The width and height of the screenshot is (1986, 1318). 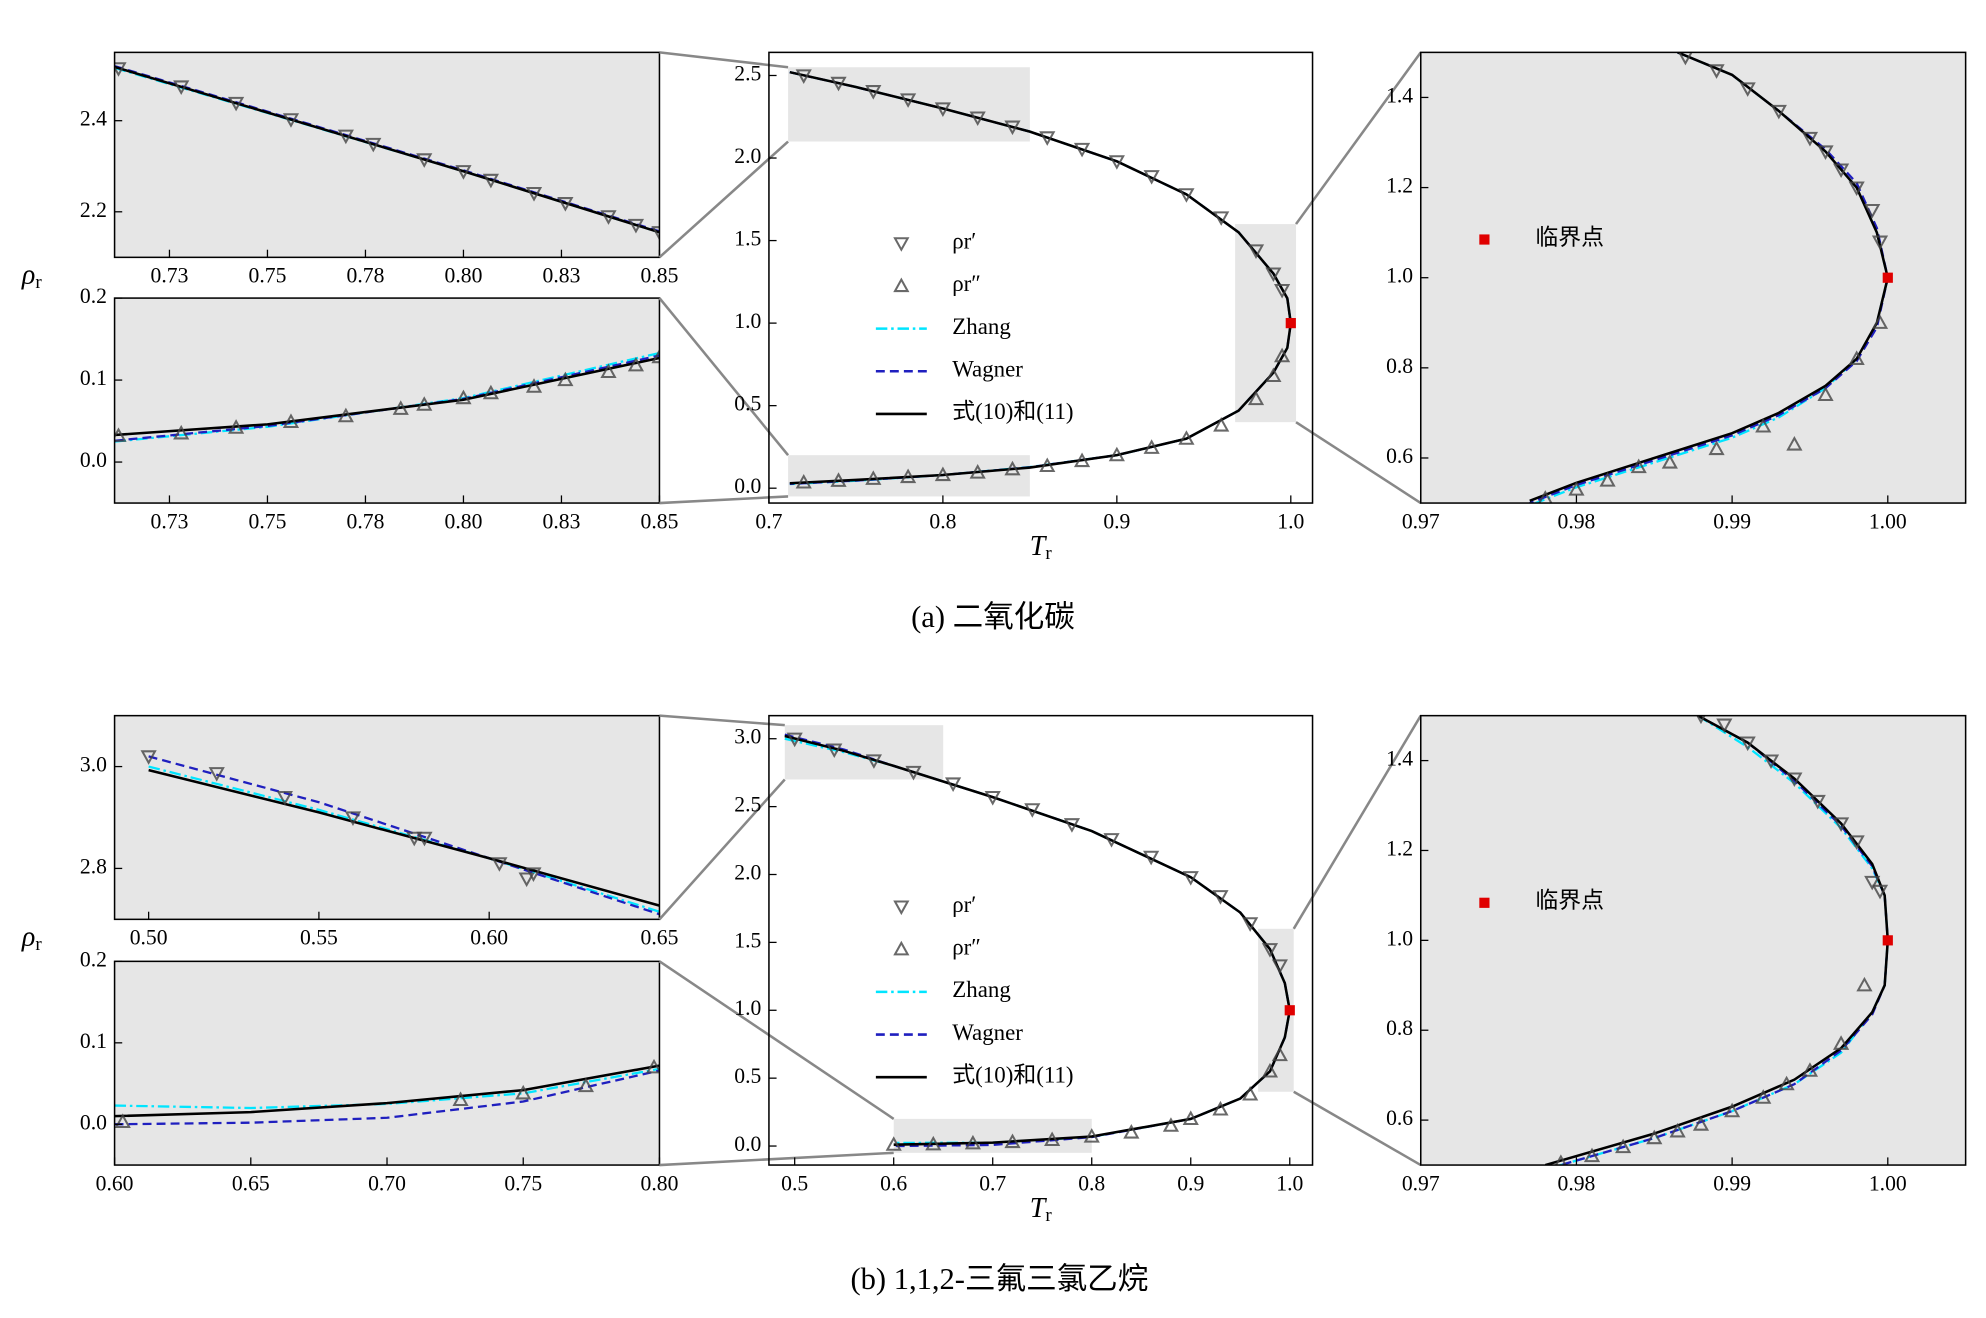 What do you see at coordinates (992, 1135) in the screenshot?
I see `zoom-region` at bounding box center [992, 1135].